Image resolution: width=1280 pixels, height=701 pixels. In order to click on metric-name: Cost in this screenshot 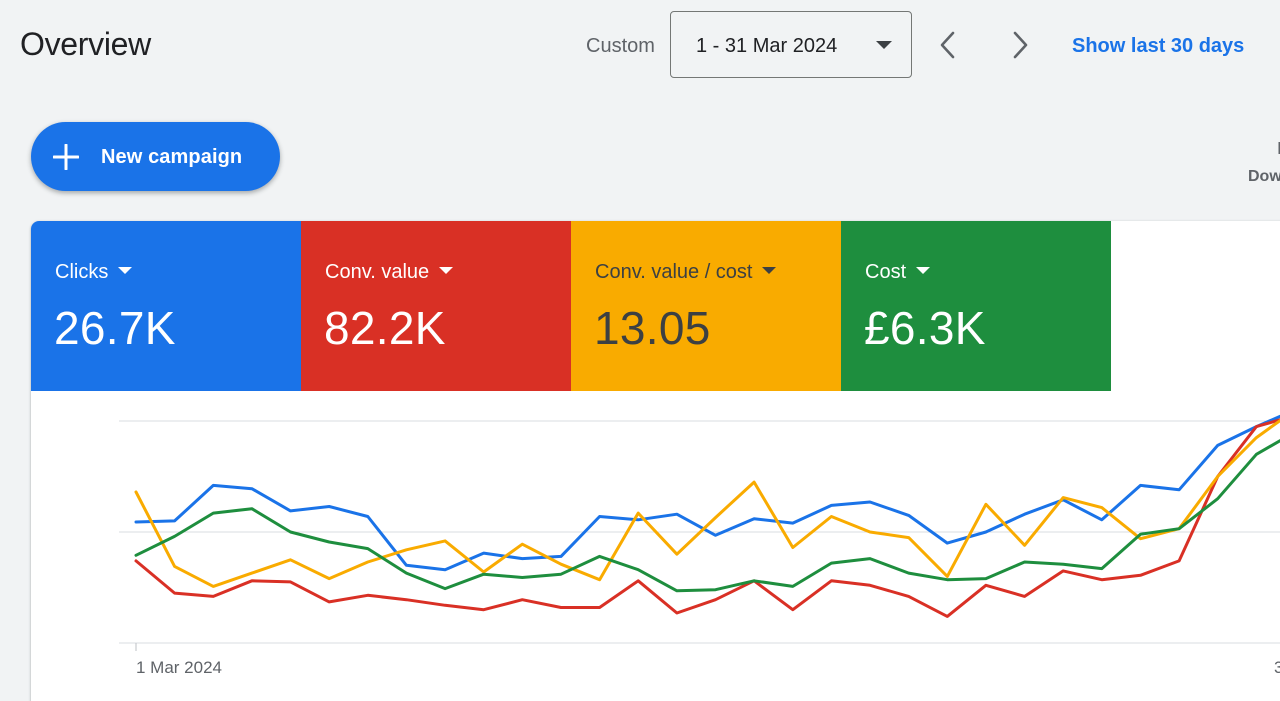, I will do `click(898, 272)`.